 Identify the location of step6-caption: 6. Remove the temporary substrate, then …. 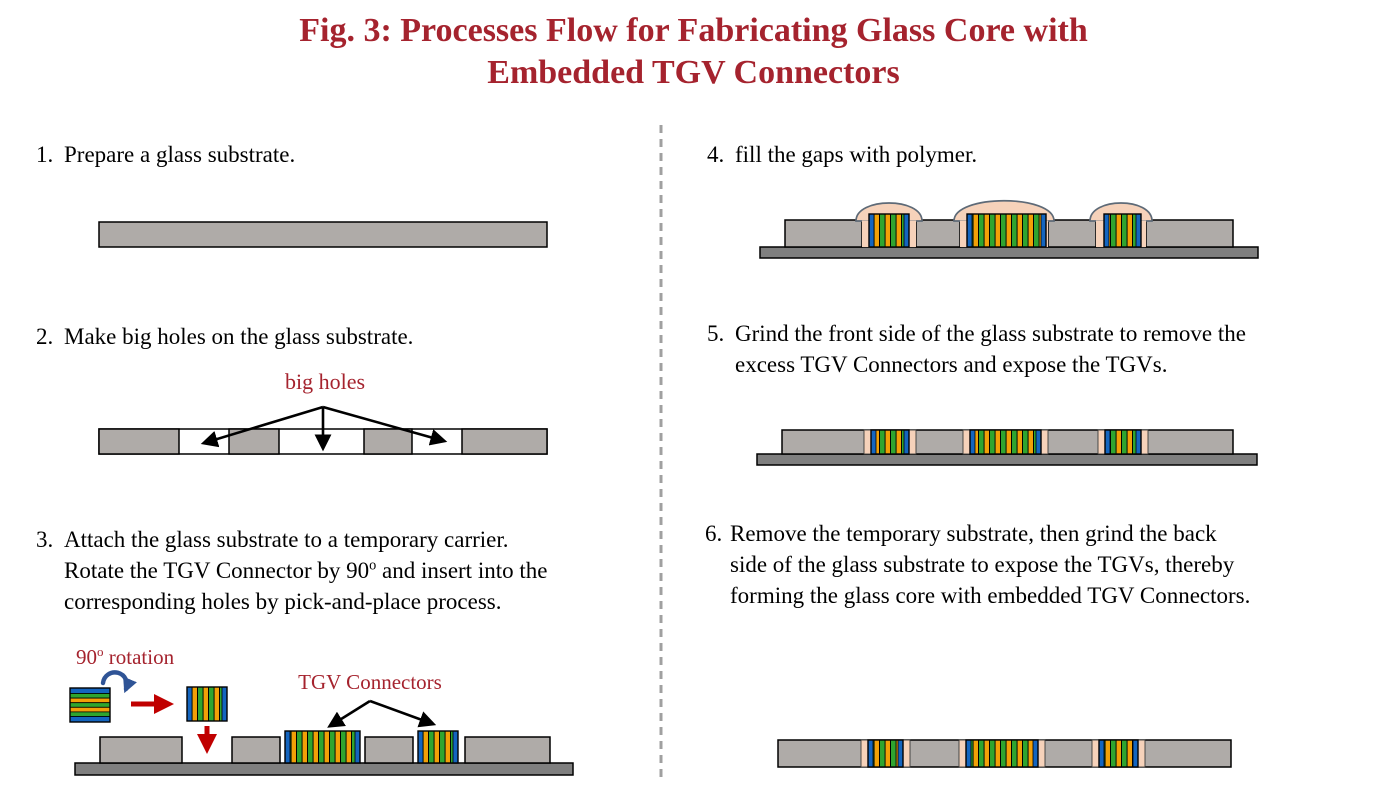
(977, 564).